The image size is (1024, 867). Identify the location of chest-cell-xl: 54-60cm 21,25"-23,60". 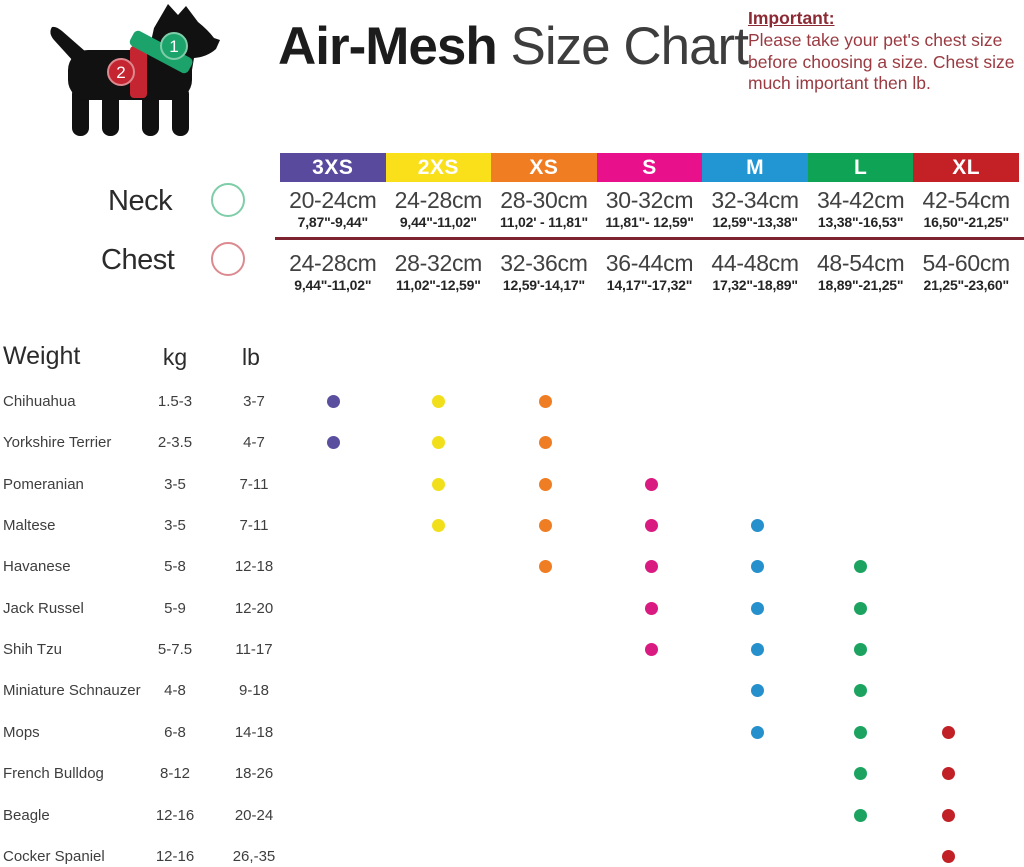
(966, 272).